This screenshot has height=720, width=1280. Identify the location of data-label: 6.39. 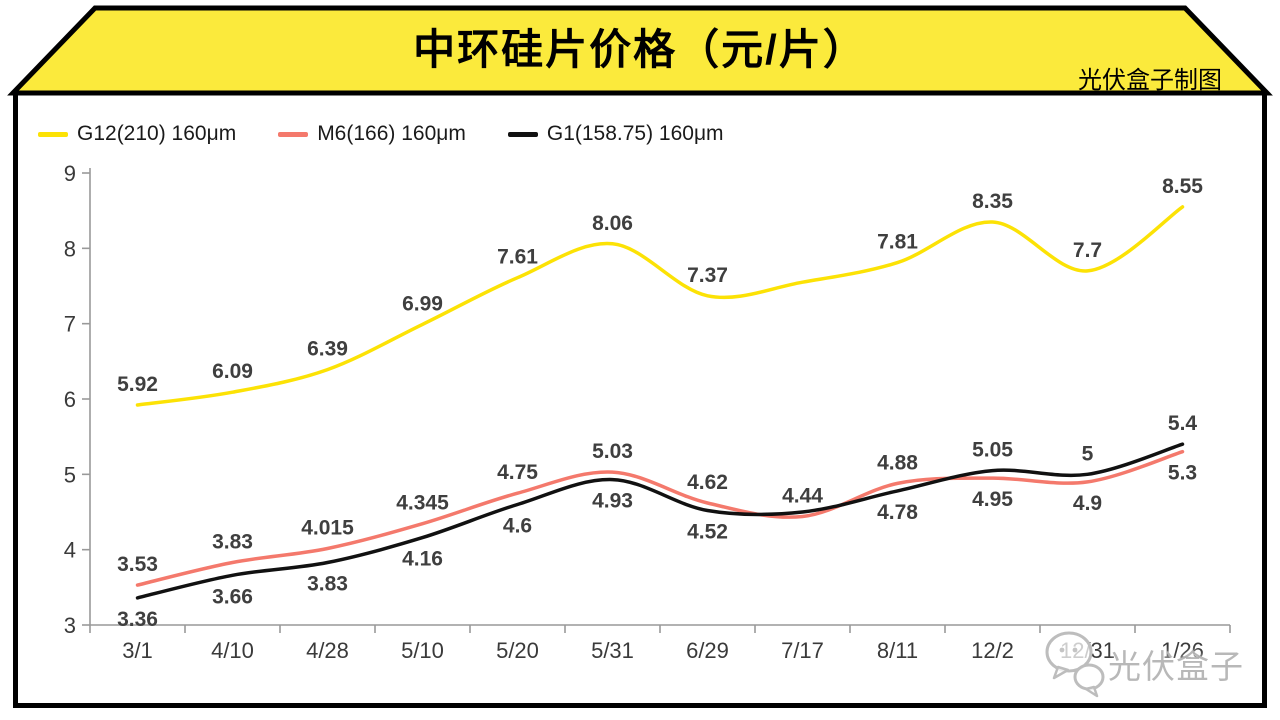
(327, 349).